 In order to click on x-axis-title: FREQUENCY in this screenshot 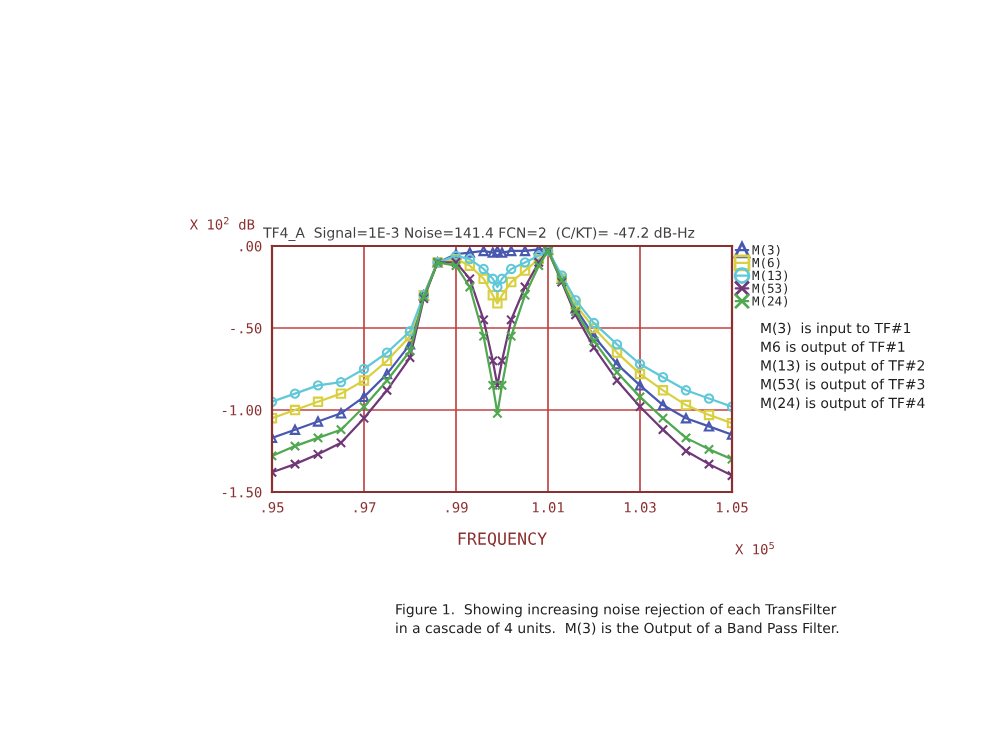, I will do `click(502, 539)`.